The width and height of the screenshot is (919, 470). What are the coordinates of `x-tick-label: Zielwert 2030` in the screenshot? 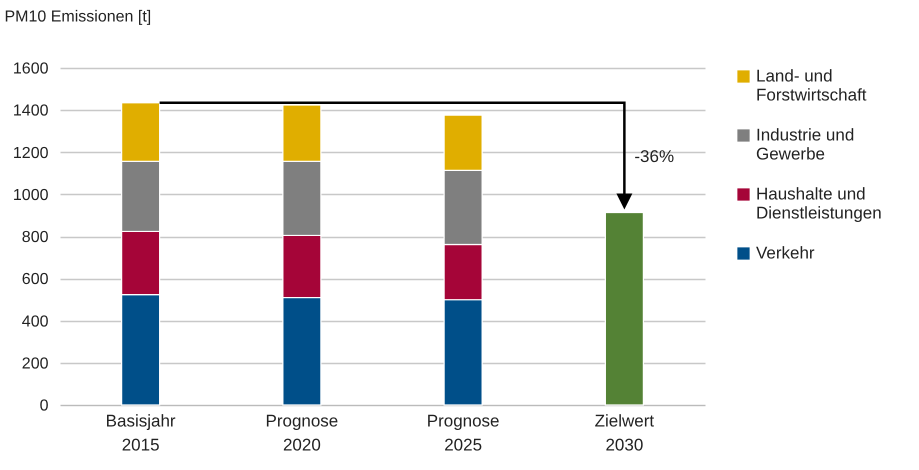 It's located at (624, 433).